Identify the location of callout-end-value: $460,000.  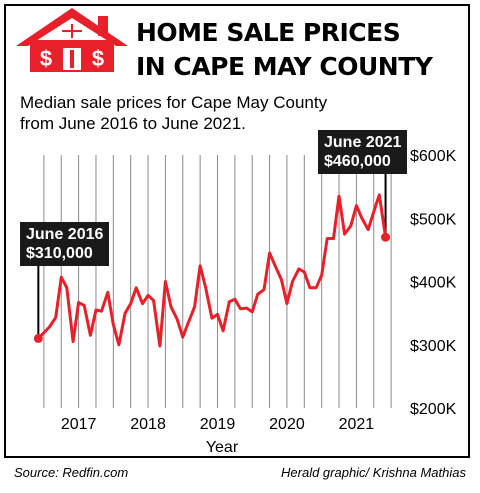
(357, 161).